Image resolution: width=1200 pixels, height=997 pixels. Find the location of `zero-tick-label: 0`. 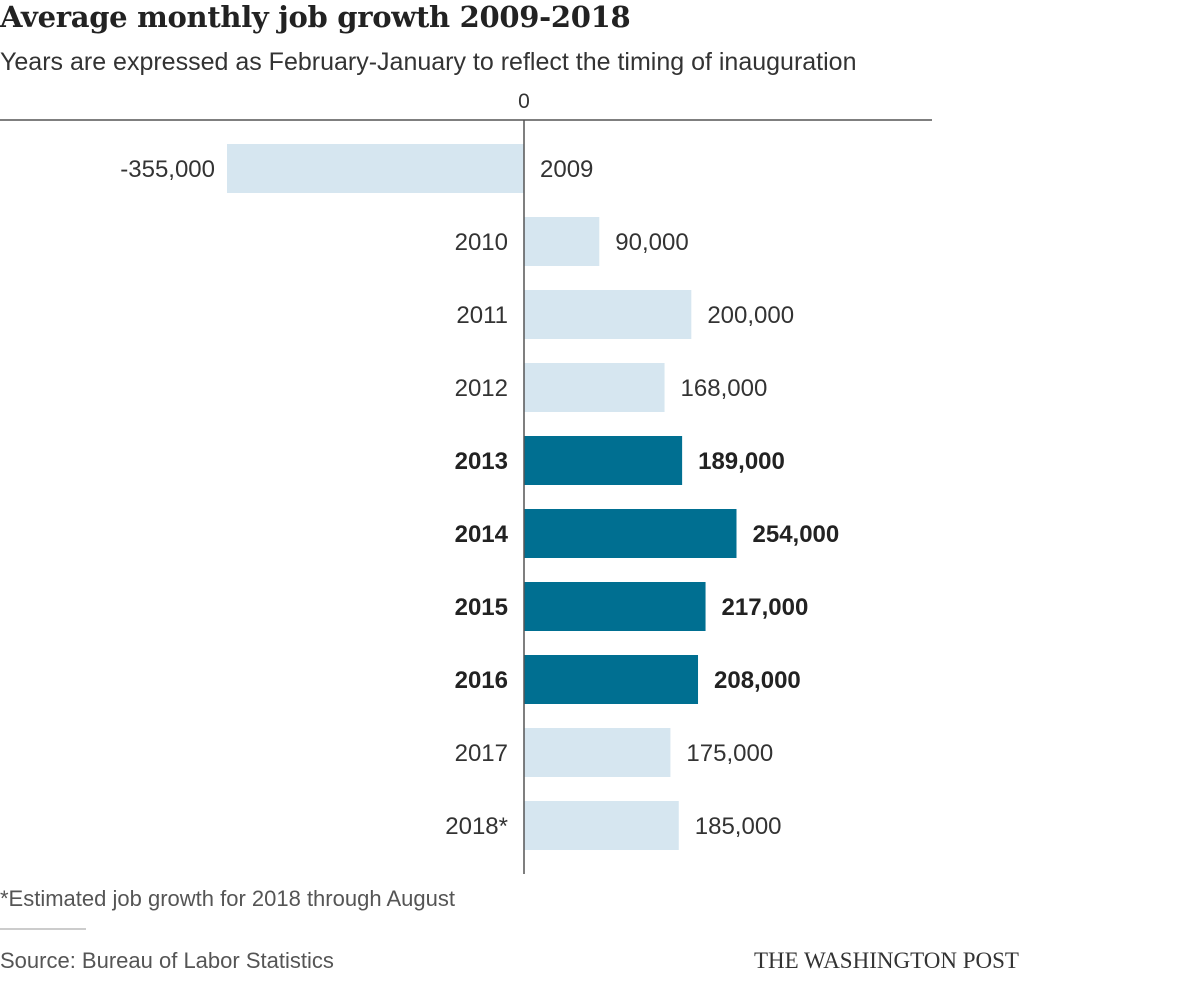

zero-tick-label: 0 is located at coordinates (524, 101).